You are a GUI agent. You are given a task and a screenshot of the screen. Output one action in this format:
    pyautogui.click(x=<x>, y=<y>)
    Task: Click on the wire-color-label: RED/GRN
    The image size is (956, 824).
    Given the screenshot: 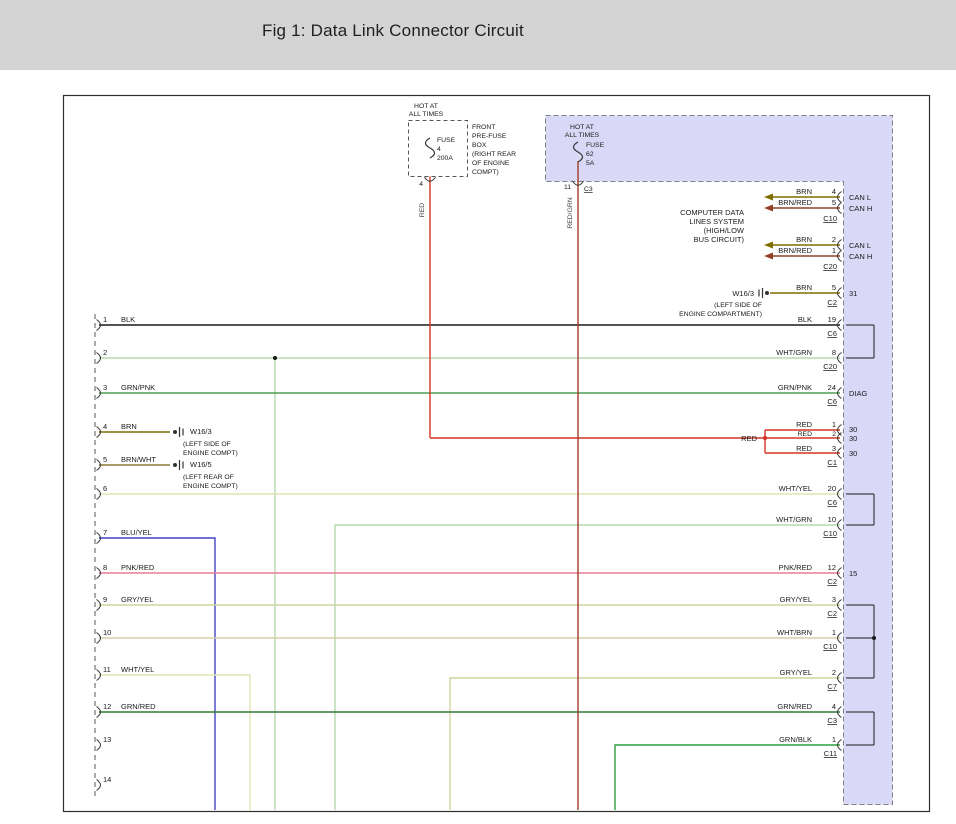 What is the action you would take?
    pyautogui.click(x=570, y=212)
    